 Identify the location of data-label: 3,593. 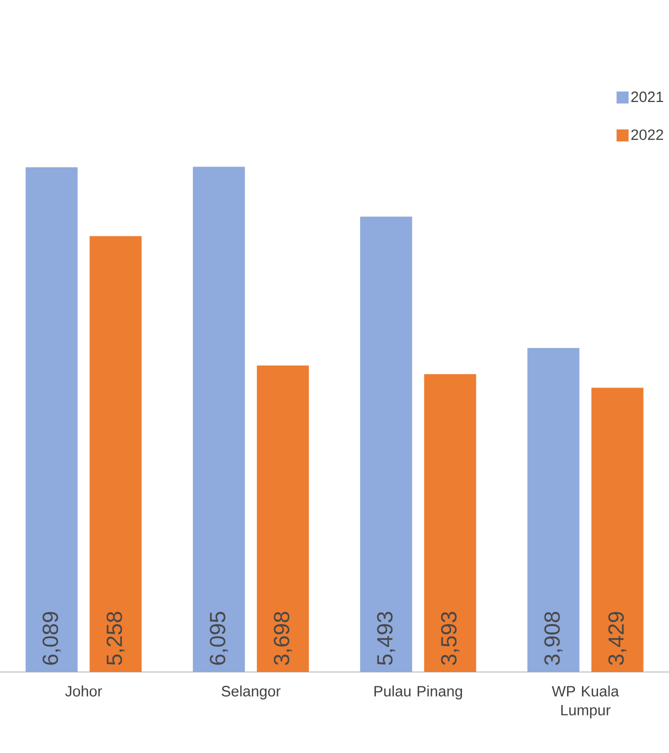
(450, 638).